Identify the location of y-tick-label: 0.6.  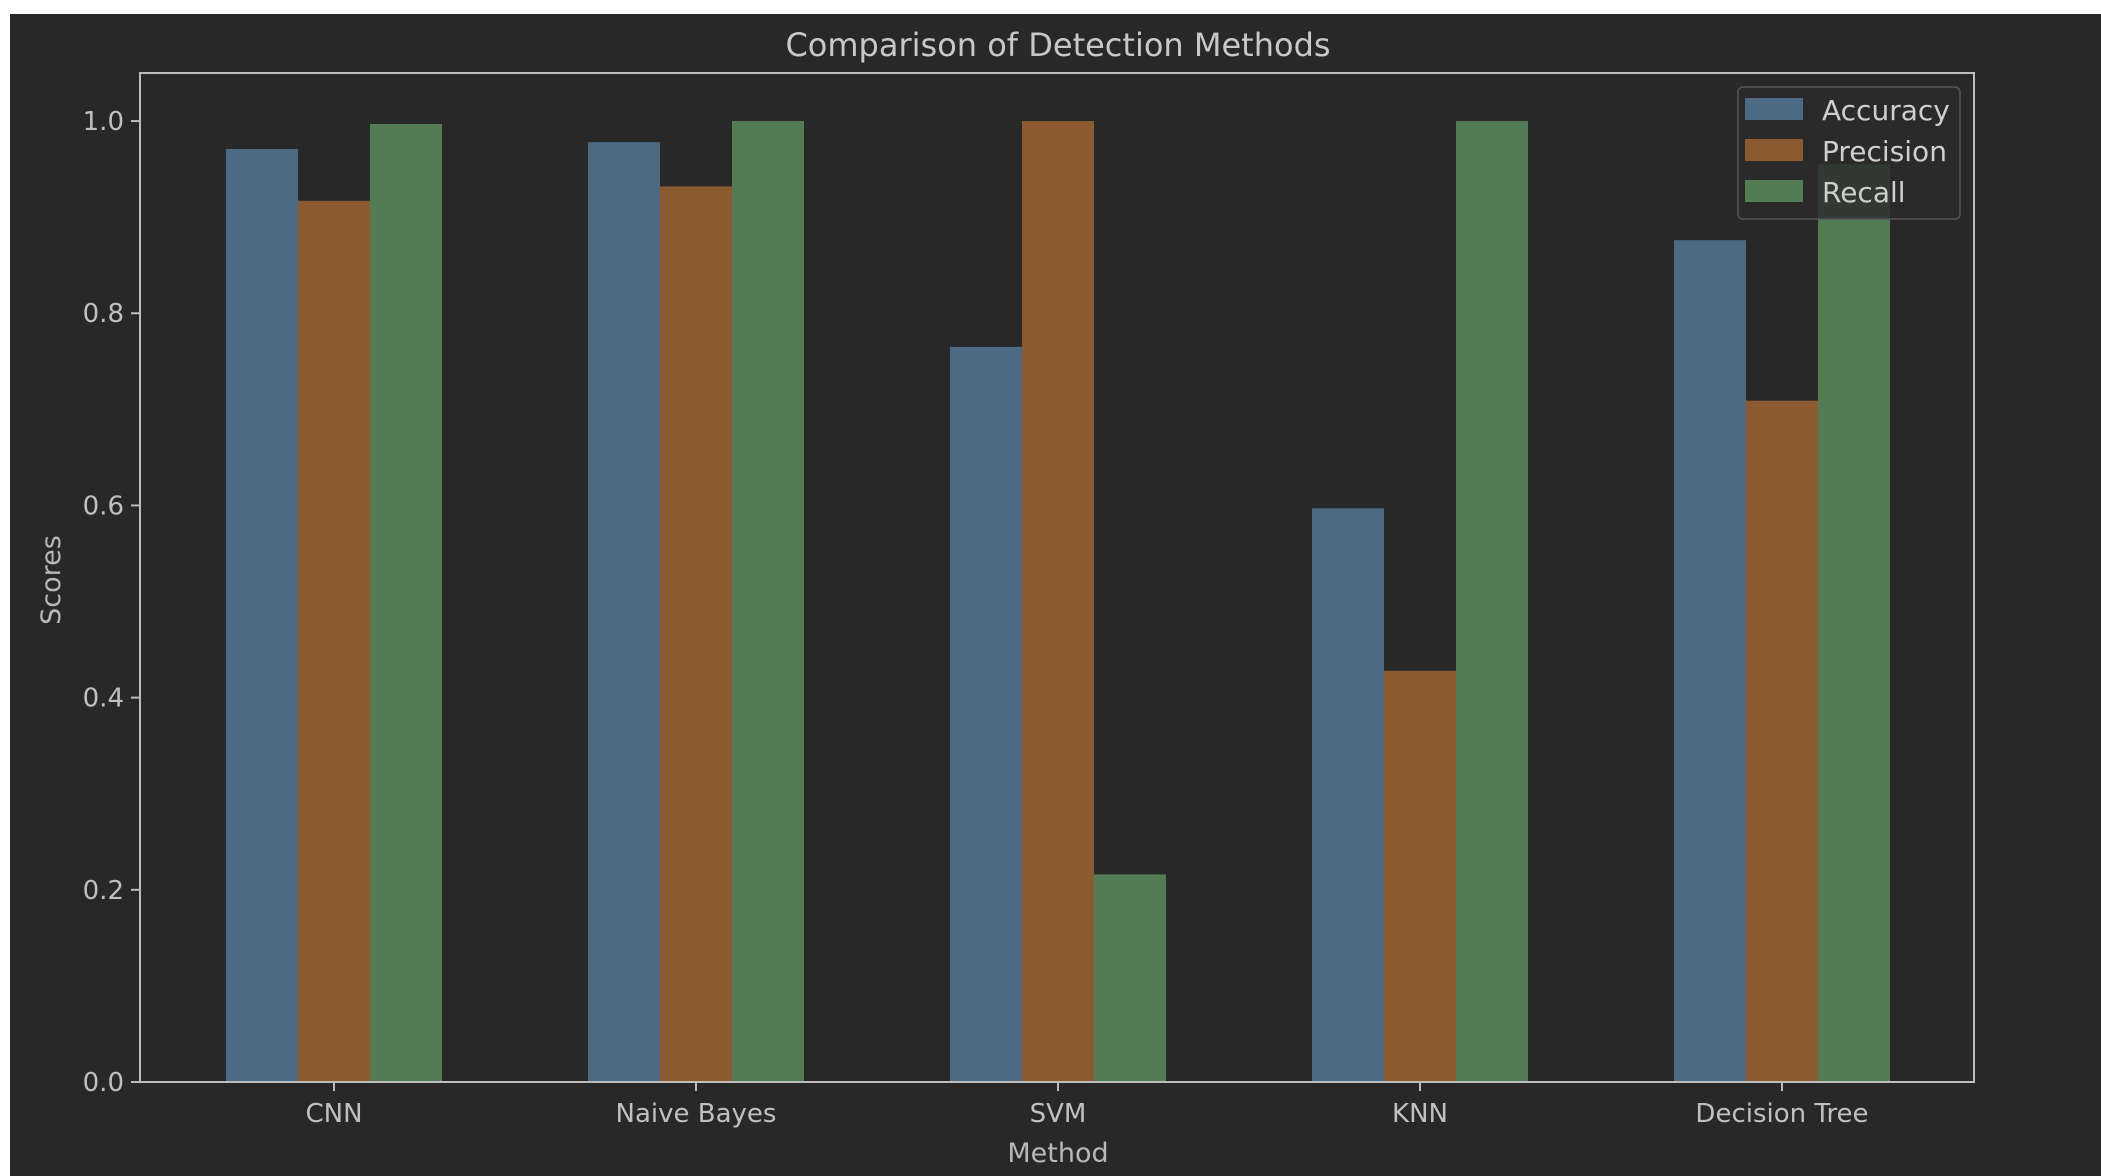
(103, 506).